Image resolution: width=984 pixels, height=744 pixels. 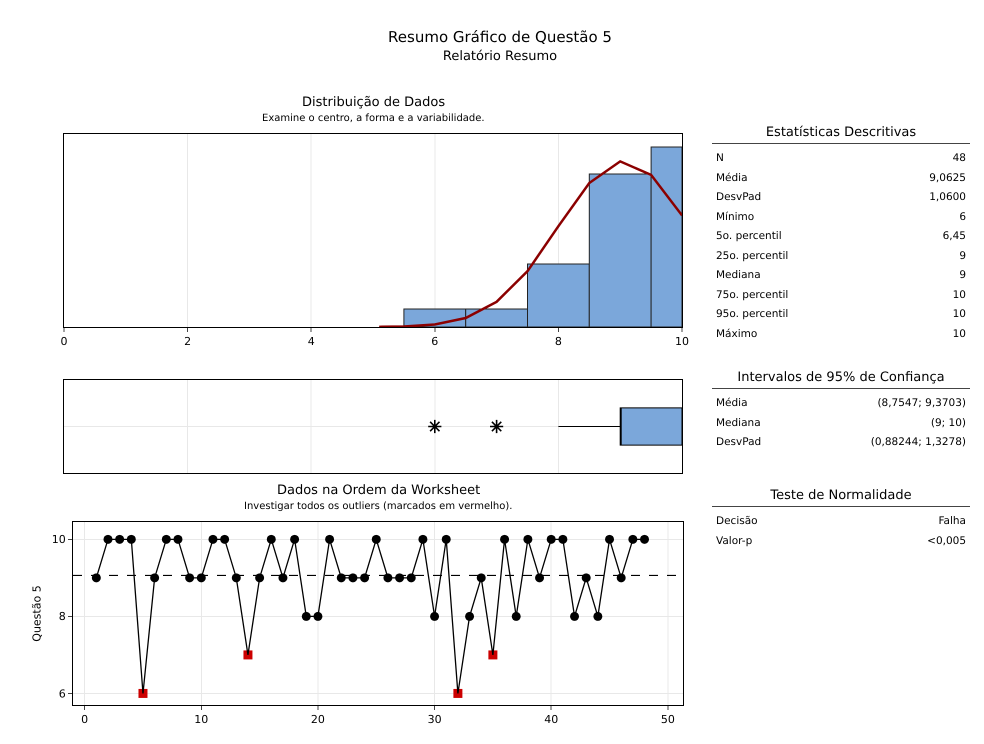 What do you see at coordinates (948, 422) in the screenshot?
I see `text: (9; 10)` at bounding box center [948, 422].